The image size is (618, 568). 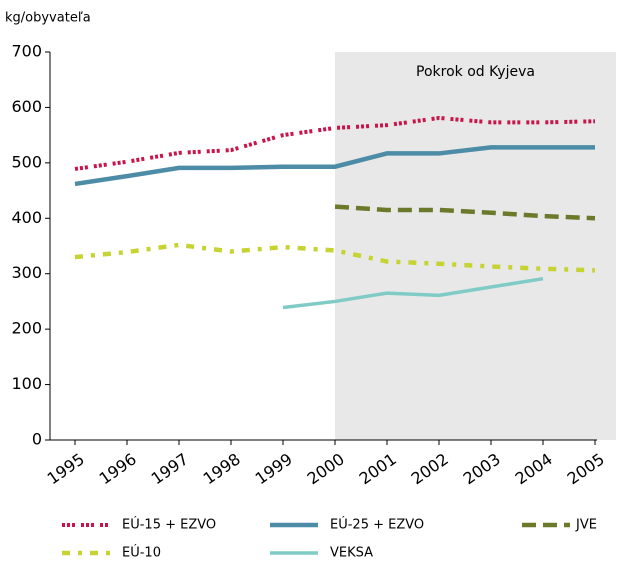 I want to click on x-tick-label: 1995, so click(x=66, y=468).